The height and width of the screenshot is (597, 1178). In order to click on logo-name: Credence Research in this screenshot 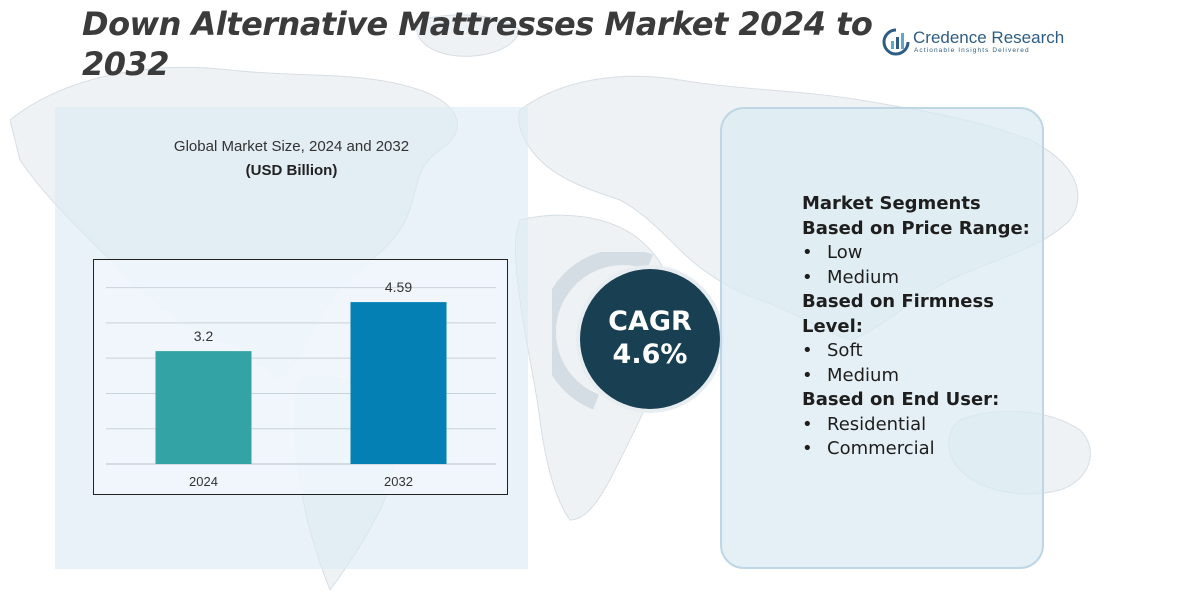, I will do `click(989, 37)`.